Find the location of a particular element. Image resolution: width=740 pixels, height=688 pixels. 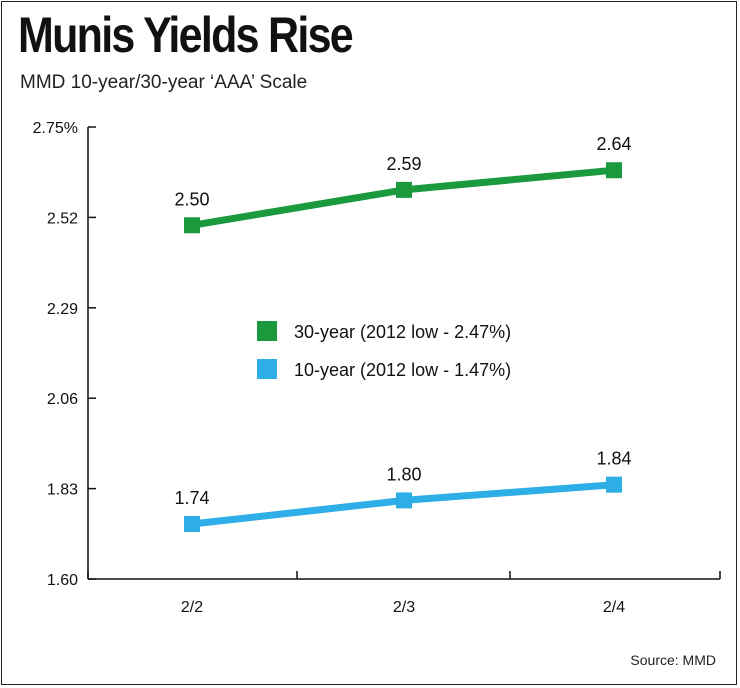

y-tick-label: 2.52 is located at coordinates (62, 218).